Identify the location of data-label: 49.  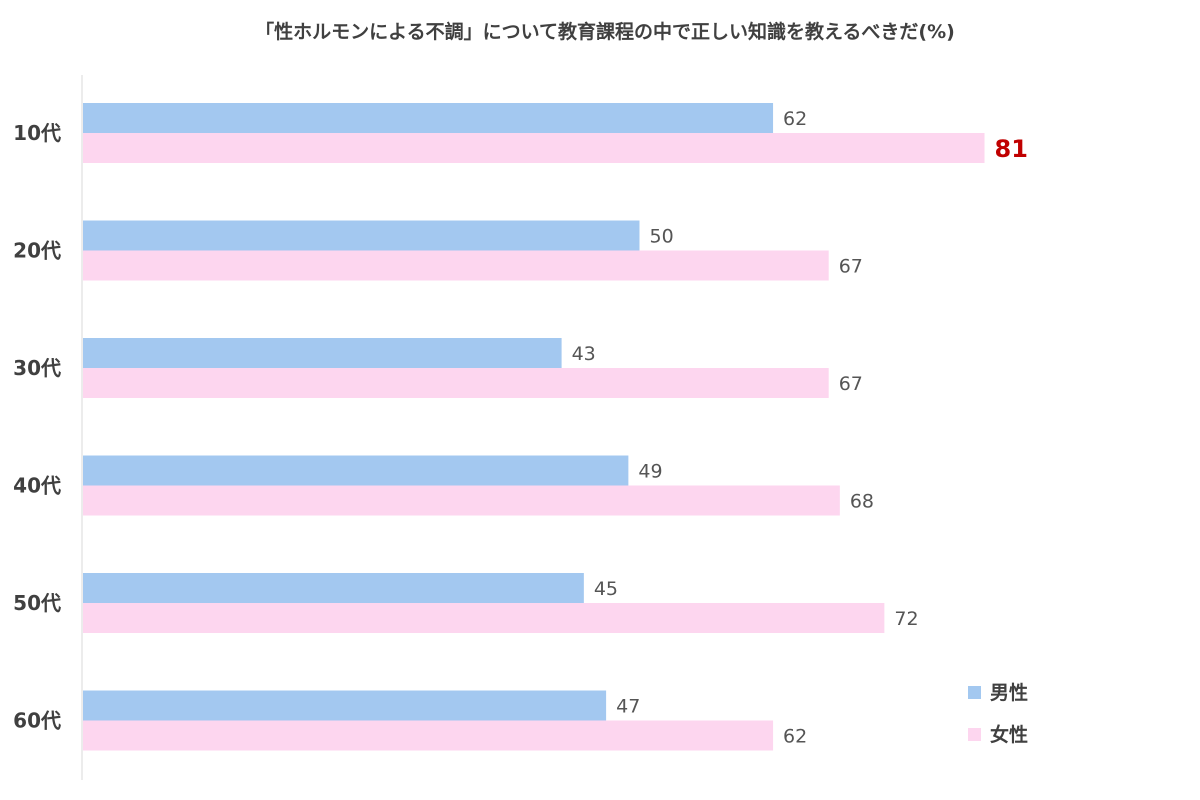
(650, 472).